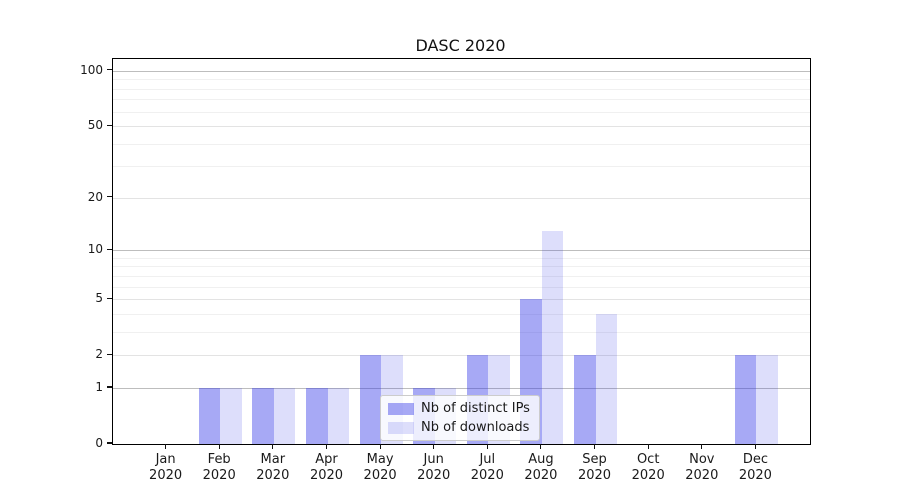 The height and width of the screenshot is (500, 900). Describe the element at coordinates (702, 475) in the screenshot. I see `xtick-year-nov: 2020` at that location.